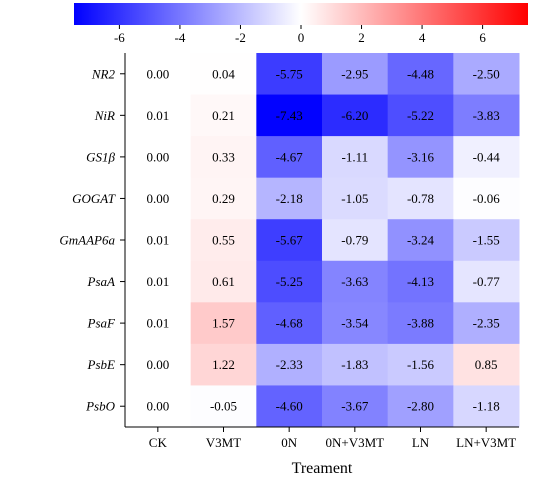 This screenshot has height=482, width=536. I want to click on cell-value-label: -1.83, so click(354, 364).